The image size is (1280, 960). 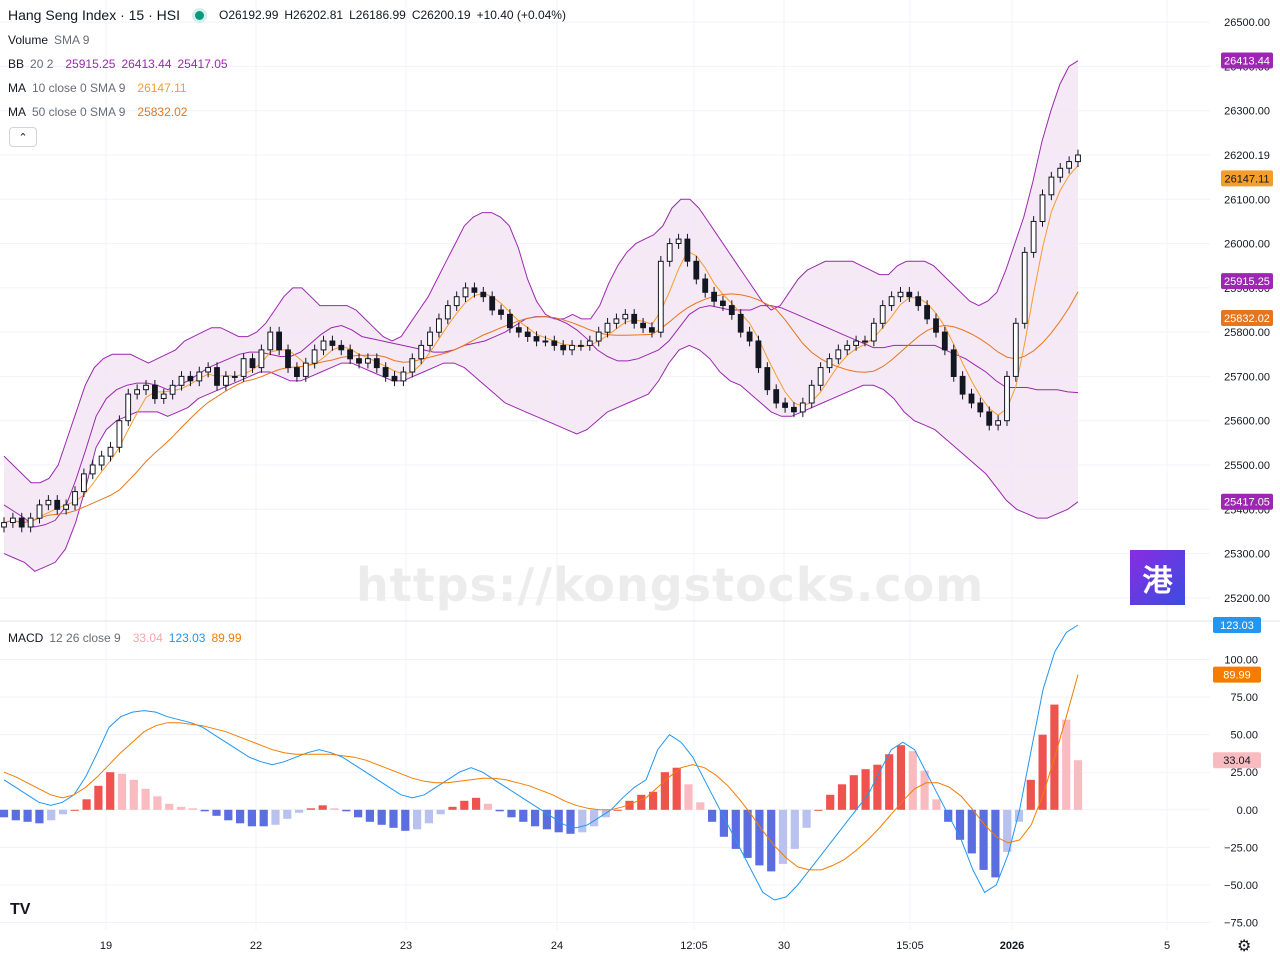 What do you see at coordinates (199, 15) in the screenshot?
I see `market-status-icon` at bounding box center [199, 15].